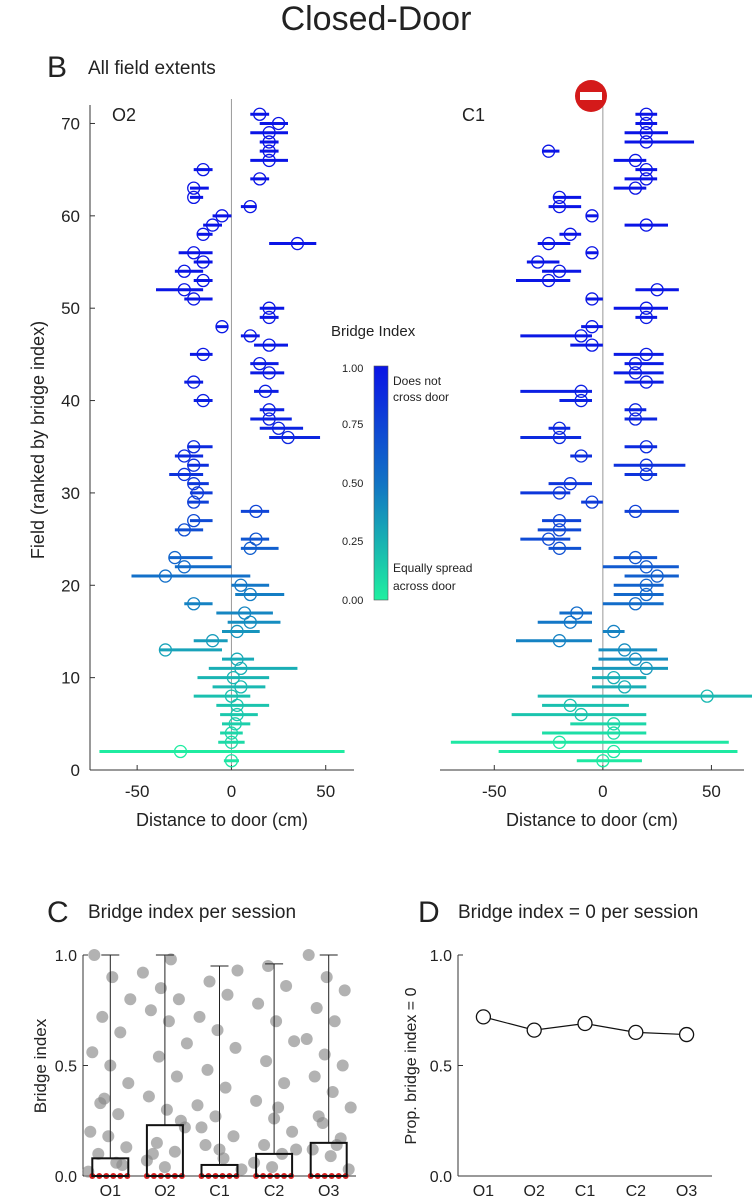 The image size is (752, 1200). I want to click on colorbar-tick: 0.50, so click(352, 484).